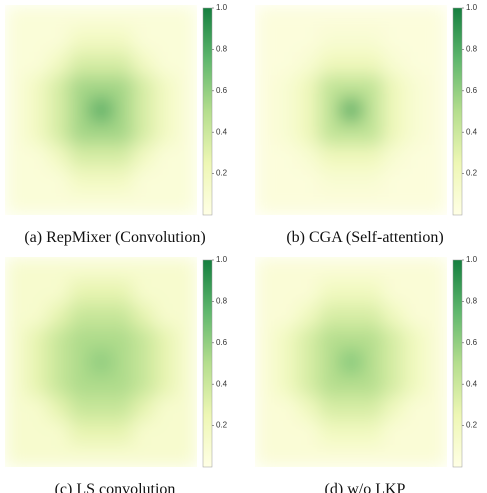 Image resolution: width=487 pixels, height=493 pixels. I want to click on panel-caption: (b) CGA (Self-attention), so click(364, 237).